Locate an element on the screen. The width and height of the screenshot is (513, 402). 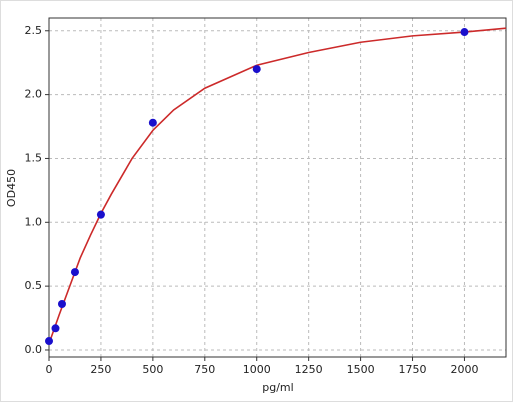
x-tick-label: 750 is located at coordinates (204, 369).